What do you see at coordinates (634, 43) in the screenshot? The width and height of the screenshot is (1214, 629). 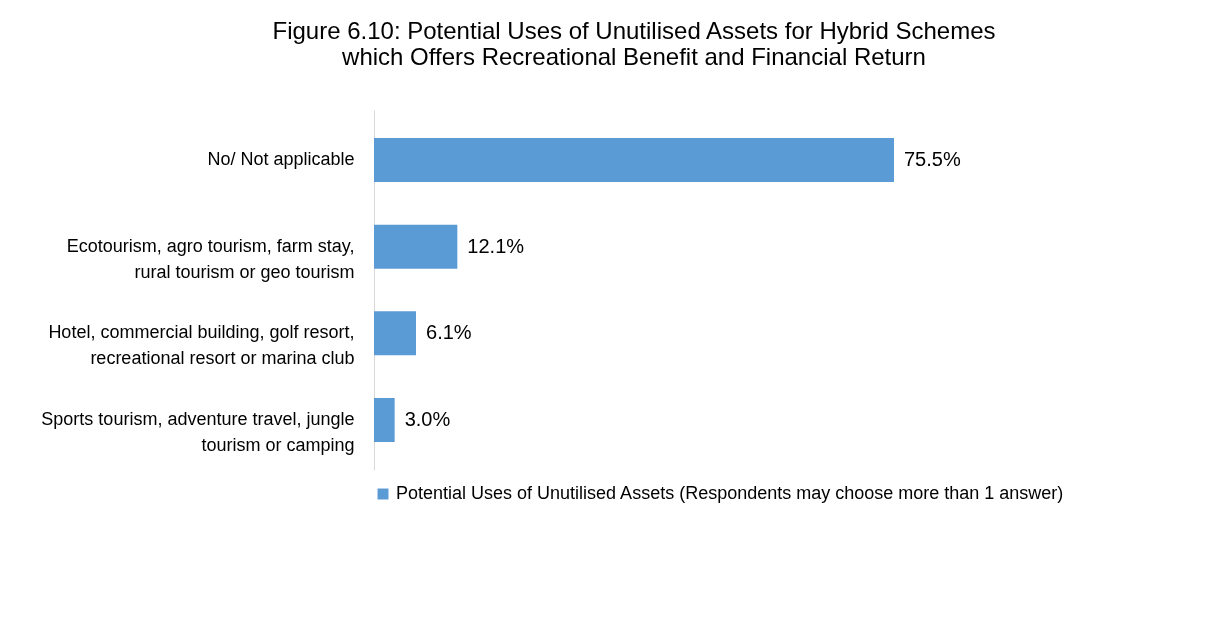 I see `chart-title: Figure 6.10: Potential Uses of Unutilised Assets for Hybrid Schemes which Offers Recreational Benefit and Financial Return` at bounding box center [634, 43].